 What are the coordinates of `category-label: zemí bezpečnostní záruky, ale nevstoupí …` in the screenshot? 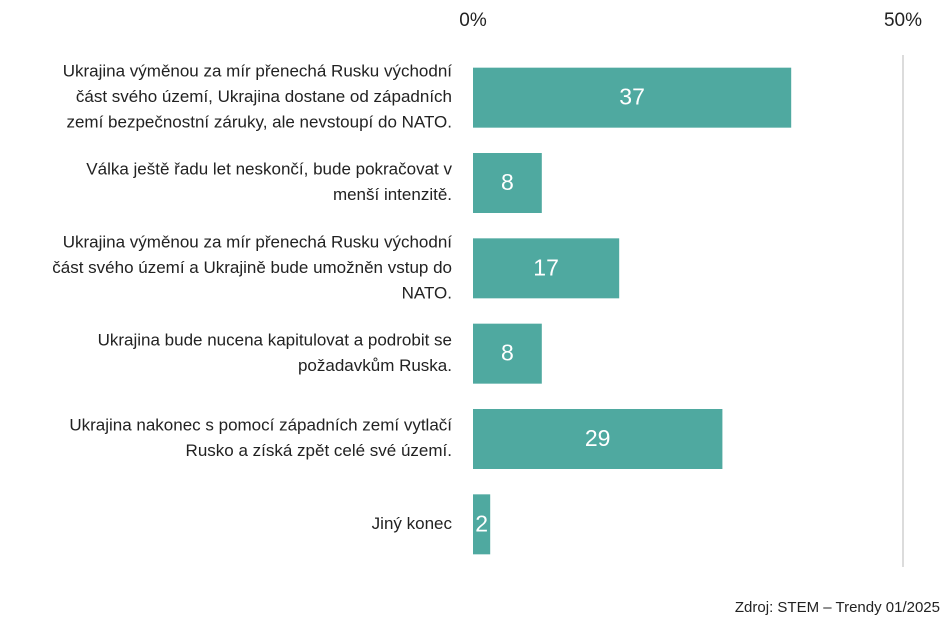 It's located at (259, 122).